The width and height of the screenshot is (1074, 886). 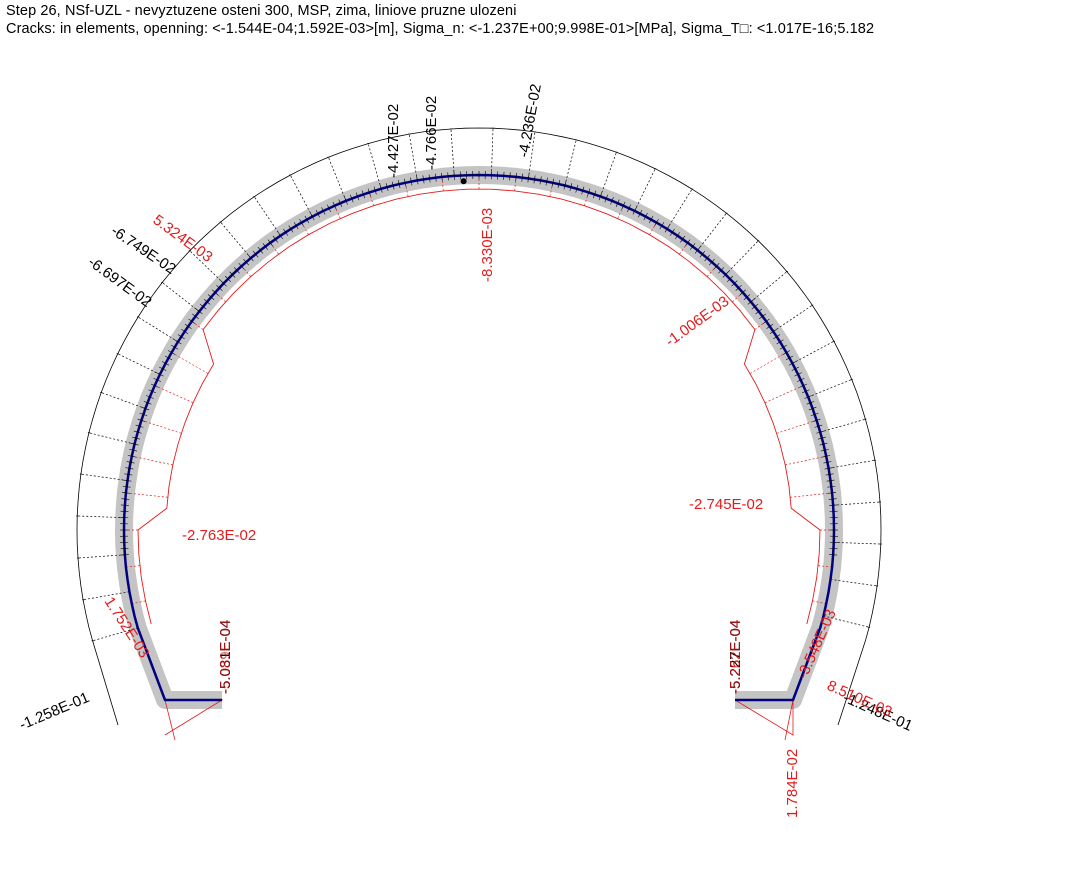 What do you see at coordinates (219, 535) in the screenshot?
I see `stress-label: -2.763E-02` at bounding box center [219, 535].